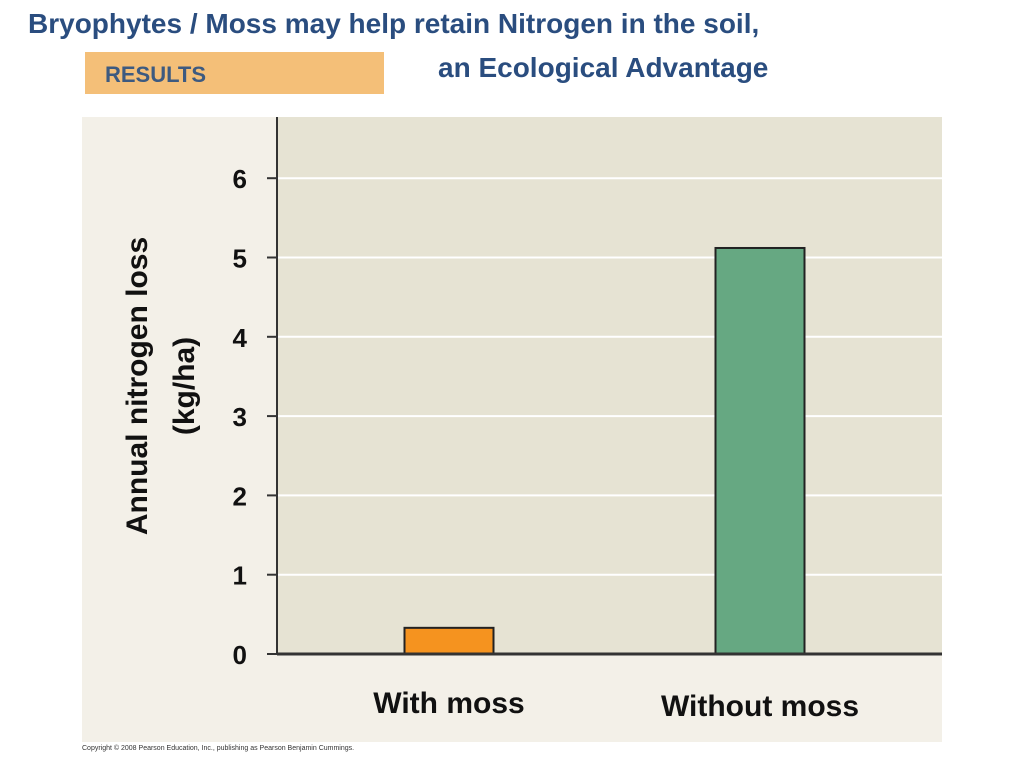 The width and height of the screenshot is (1024, 768). What do you see at coordinates (234, 73) in the screenshot?
I see `results-badge: RESULTS` at bounding box center [234, 73].